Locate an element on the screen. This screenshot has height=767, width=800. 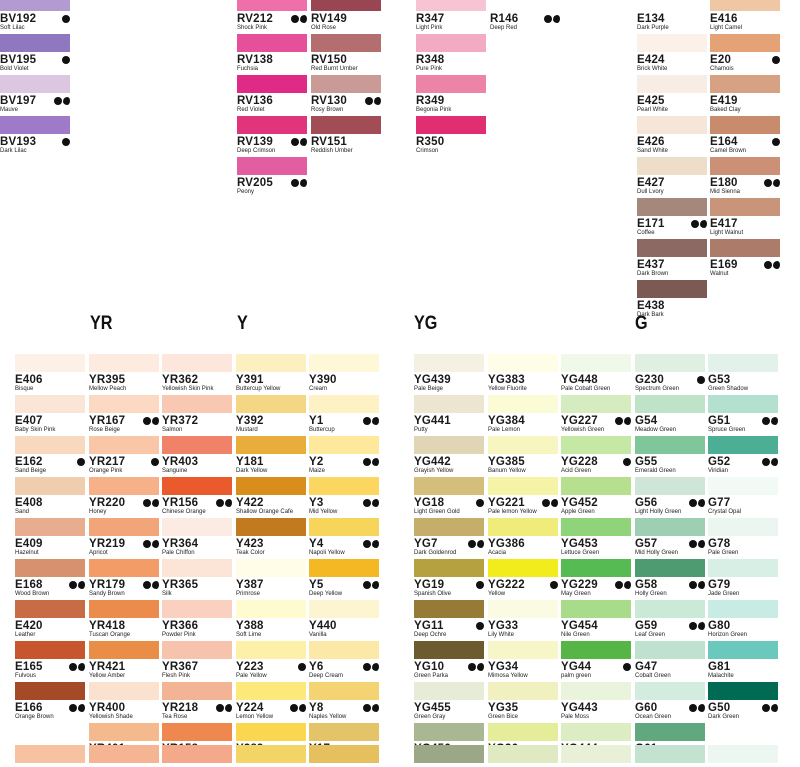
swatch-code: Y422 is located at coordinates (250, 503).